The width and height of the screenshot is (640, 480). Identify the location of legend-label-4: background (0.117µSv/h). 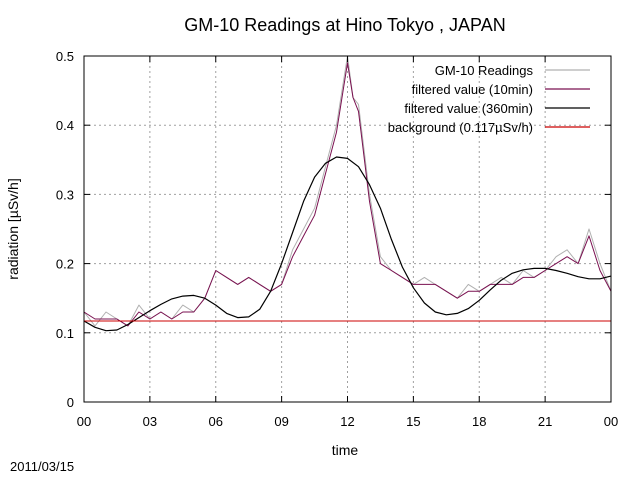
(460, 127).